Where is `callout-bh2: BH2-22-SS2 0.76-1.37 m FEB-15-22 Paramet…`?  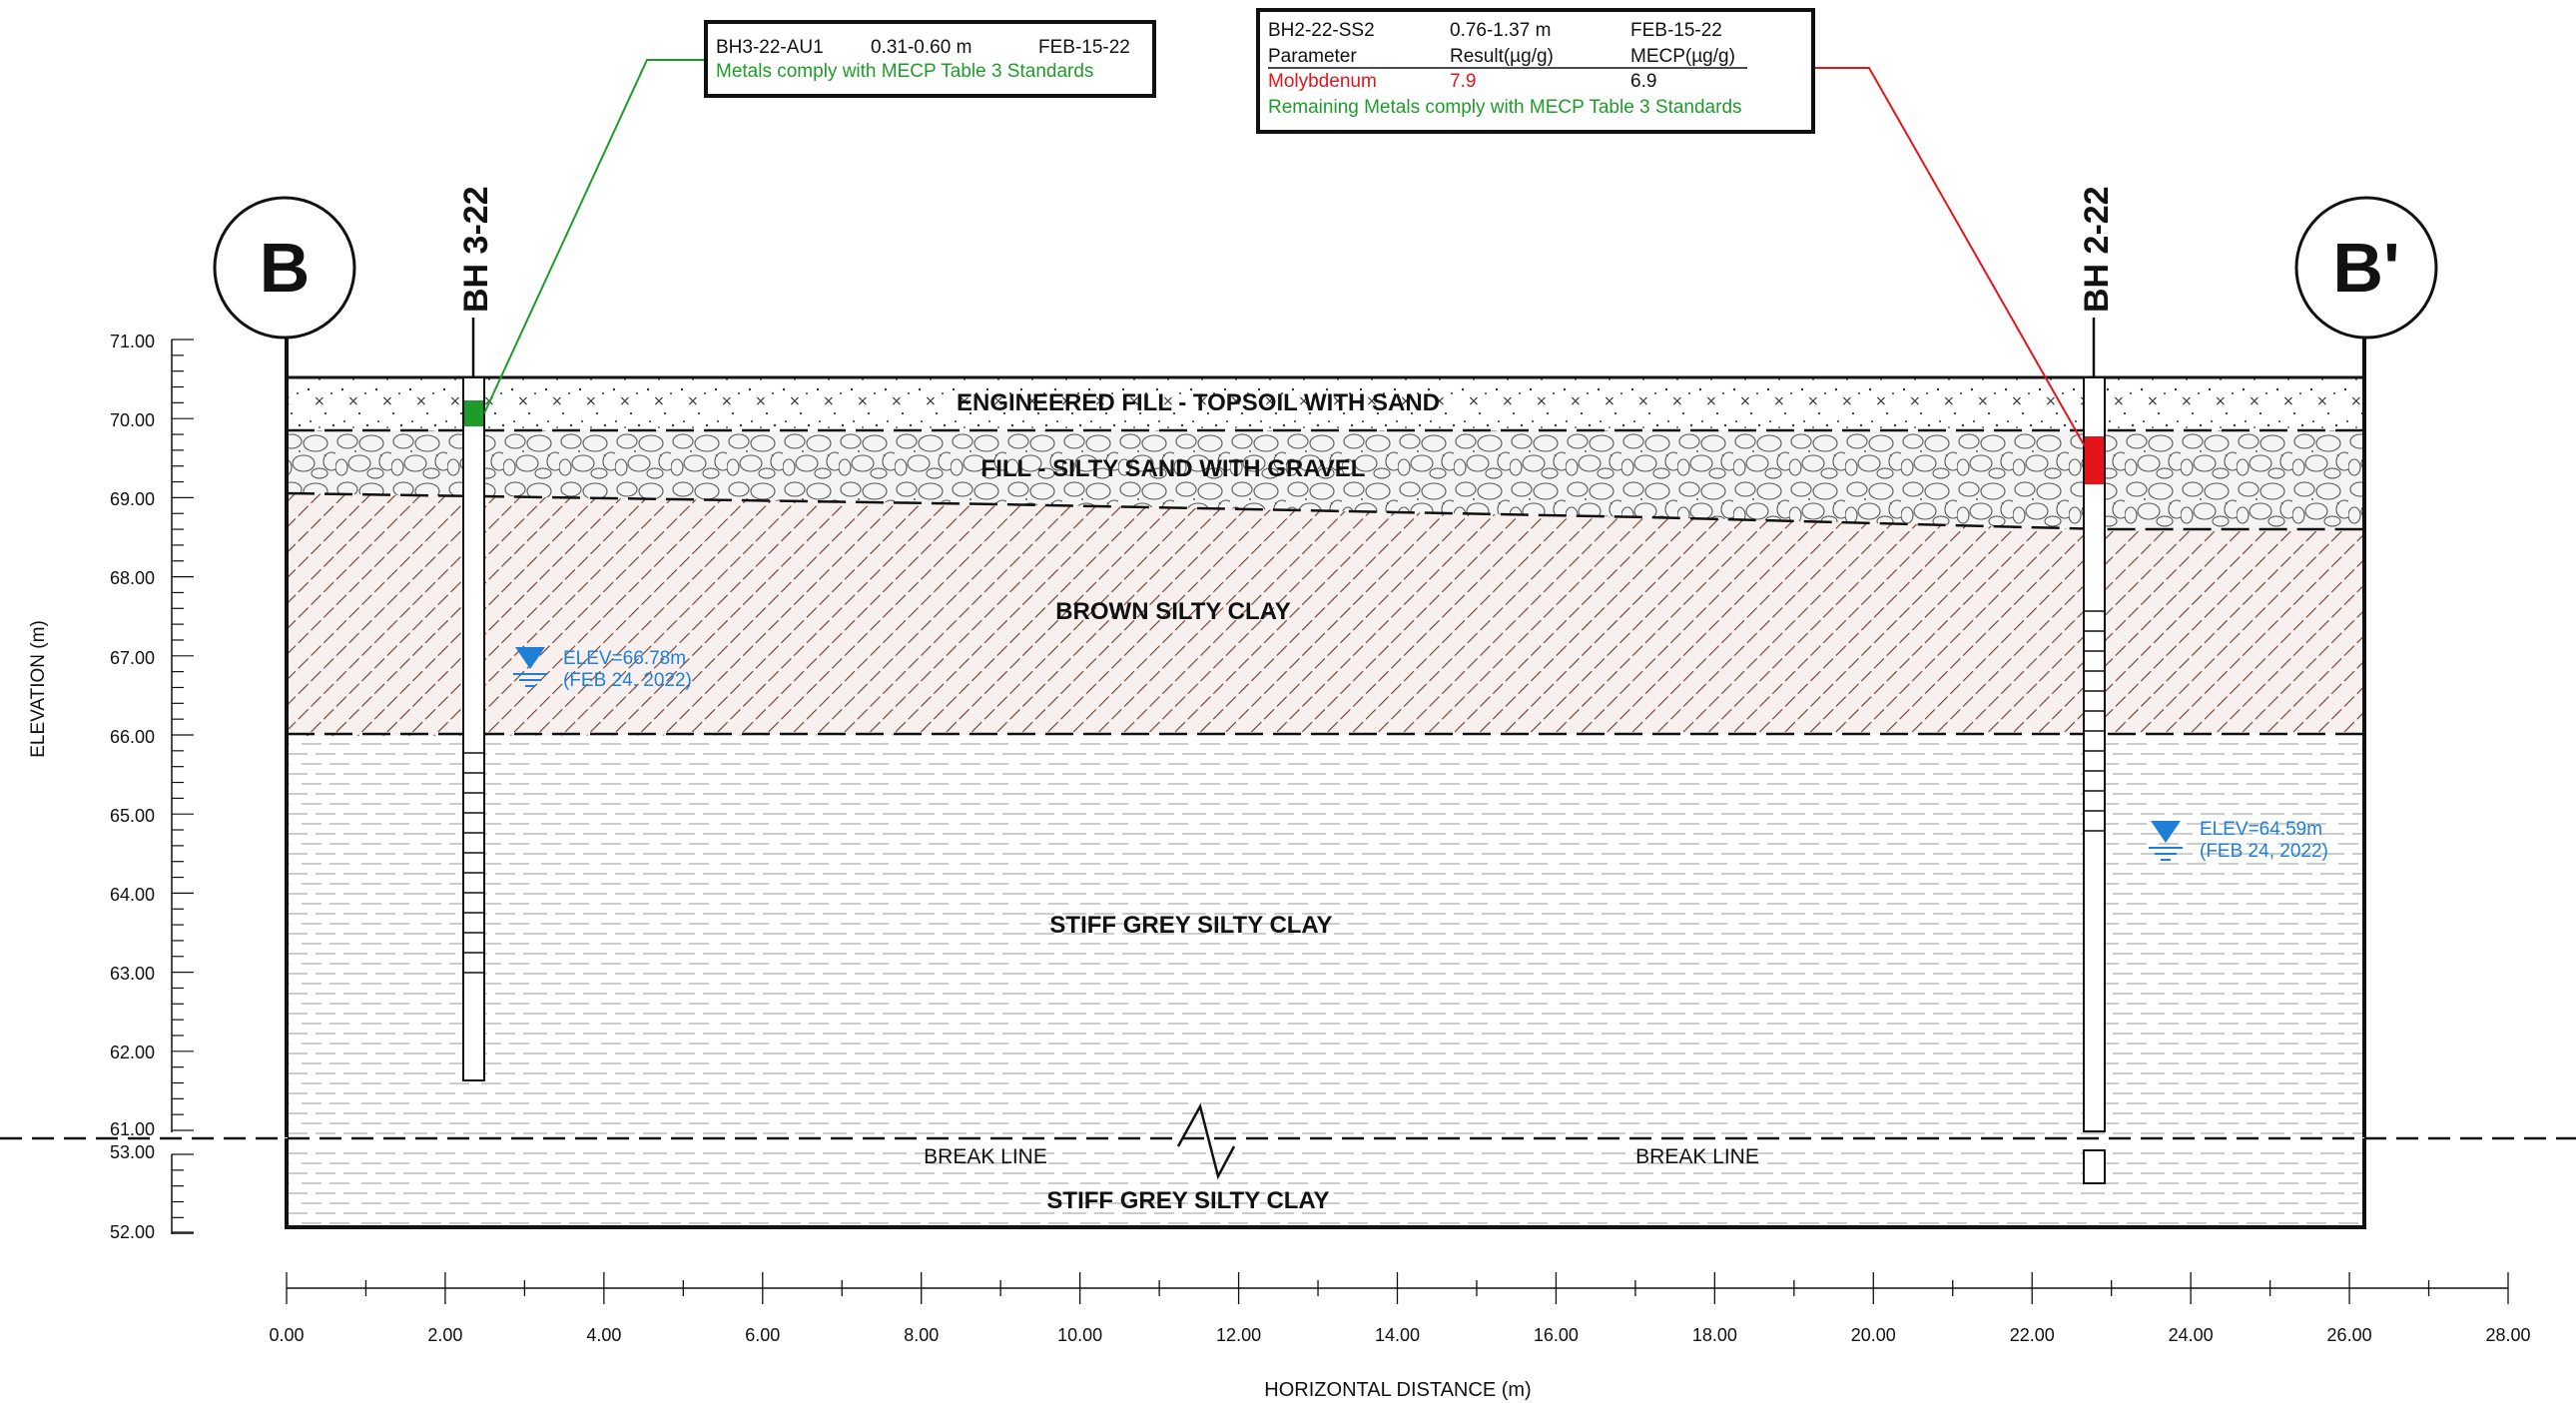
callout-bh2: BH2-22-SS2 0.76-1.37 m FEB-15-22 Paramet… is located at coordinates (1536, 71).